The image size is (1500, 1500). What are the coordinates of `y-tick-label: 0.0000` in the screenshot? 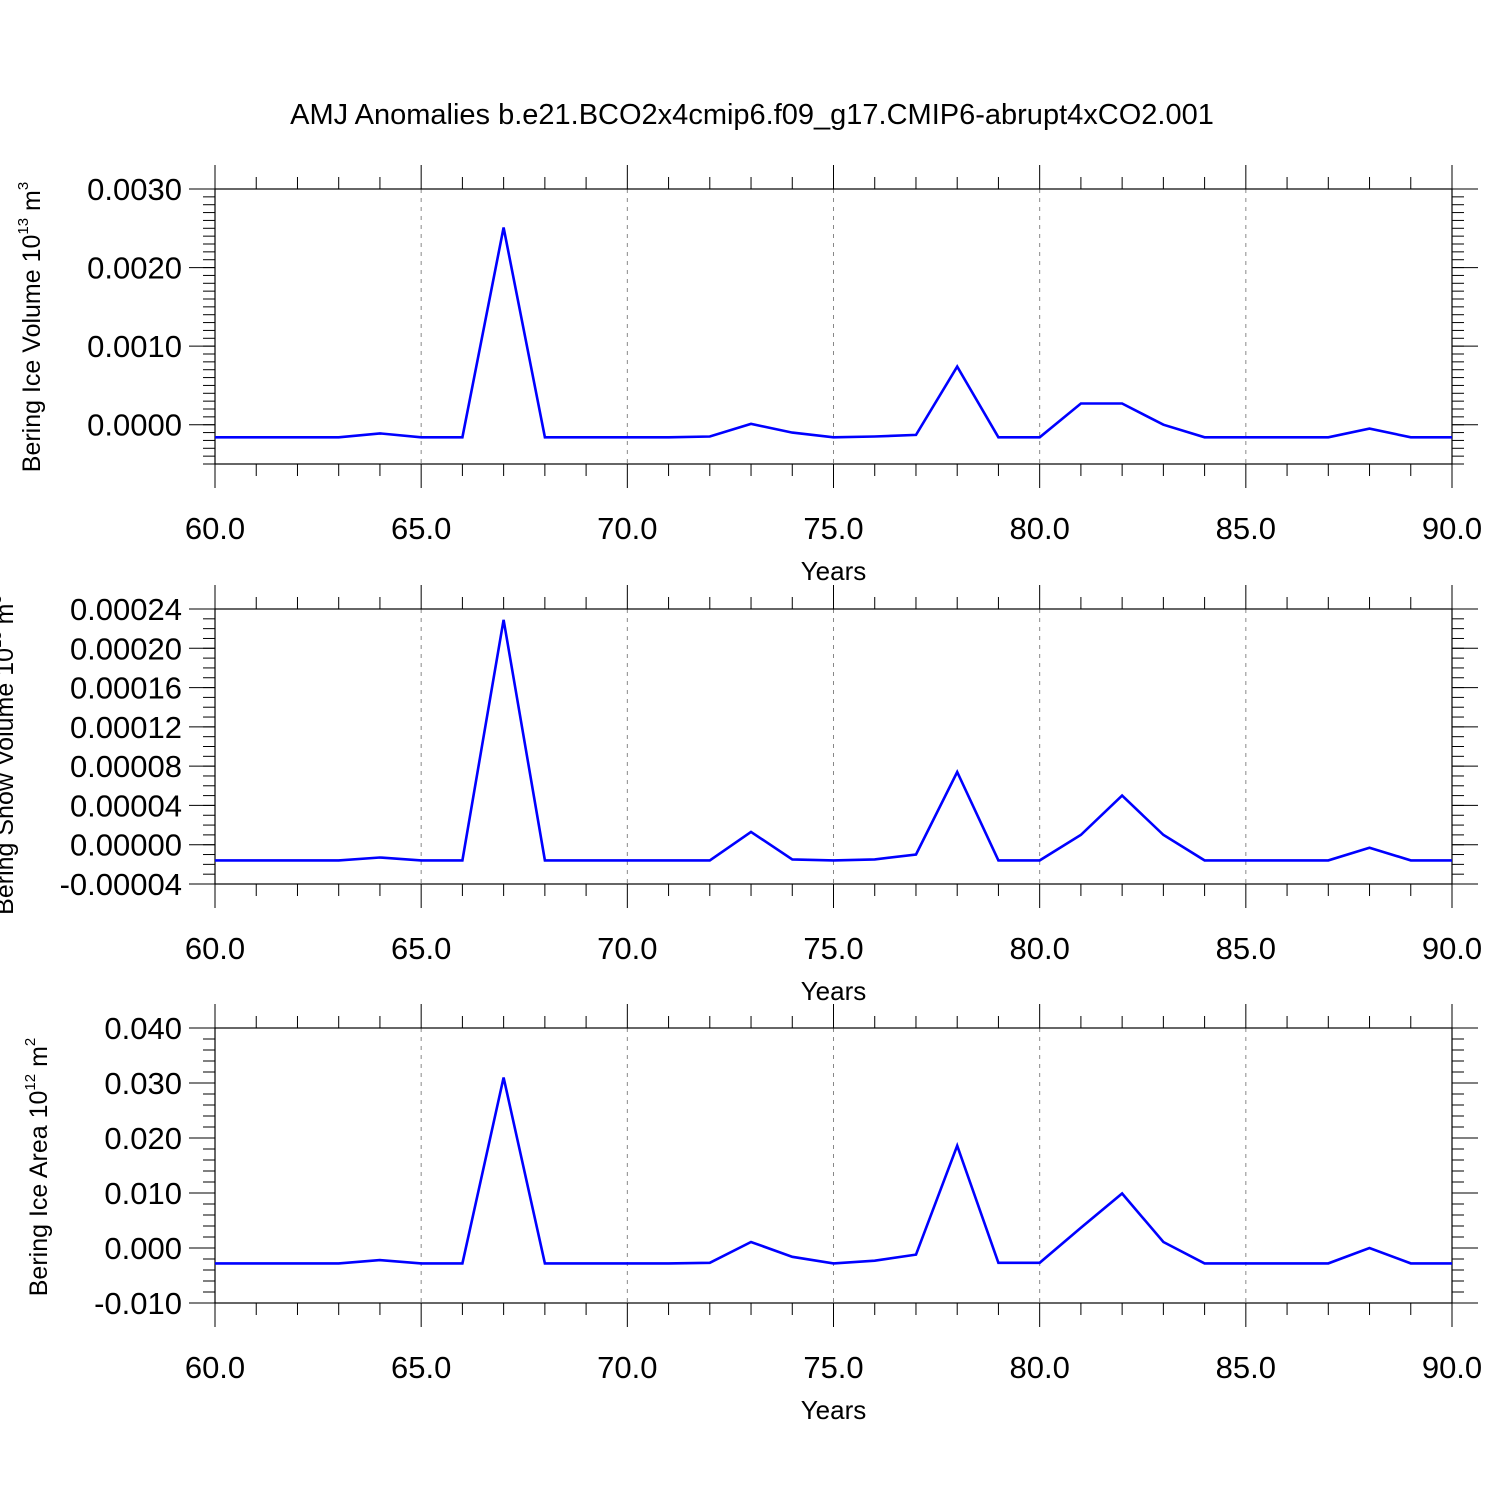 It's located at (134, 425).